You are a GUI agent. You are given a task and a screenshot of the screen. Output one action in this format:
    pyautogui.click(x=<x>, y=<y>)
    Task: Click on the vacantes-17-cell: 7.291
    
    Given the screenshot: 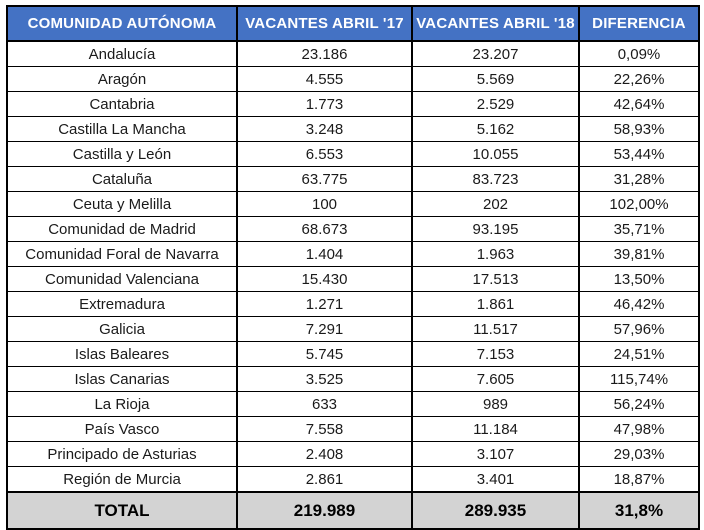 What is the action you would take?
    pyautogui.click(x=324, y=329)
    